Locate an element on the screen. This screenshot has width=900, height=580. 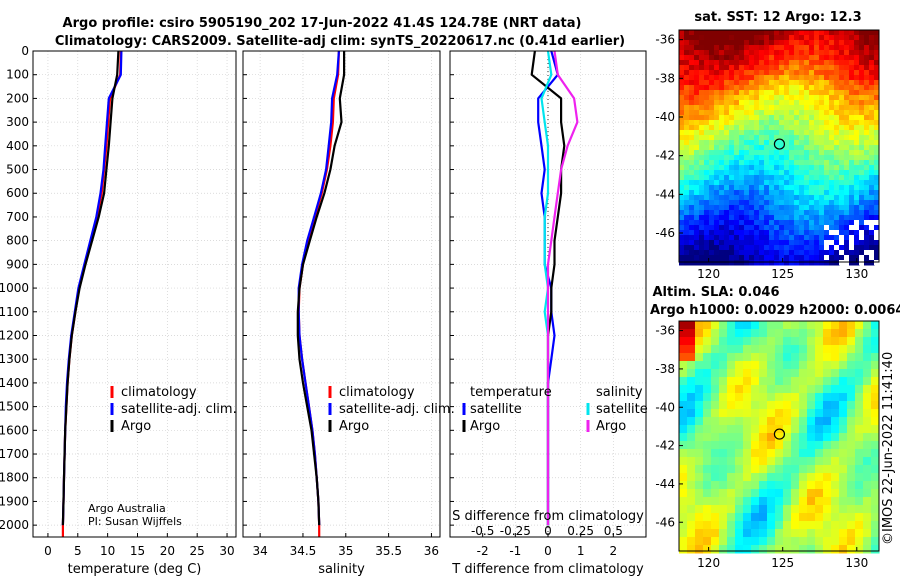
y-tick-label: 2000 is located at coordinates (14, 525).